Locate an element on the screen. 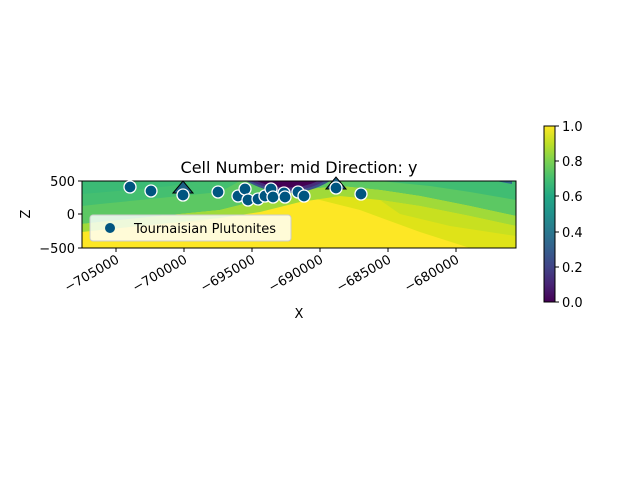 This screenshot has width=640, height=480. colorbar-tick-label: 1.0 is located at coordinates (572, 127).